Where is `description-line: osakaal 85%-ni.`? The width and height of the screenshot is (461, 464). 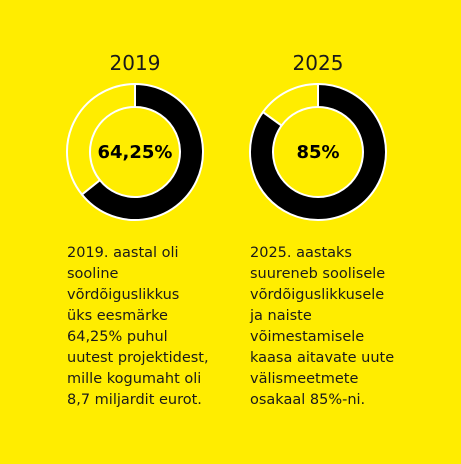
description-line: osakaal 85%-ni. is located at coordinates (308, 400).